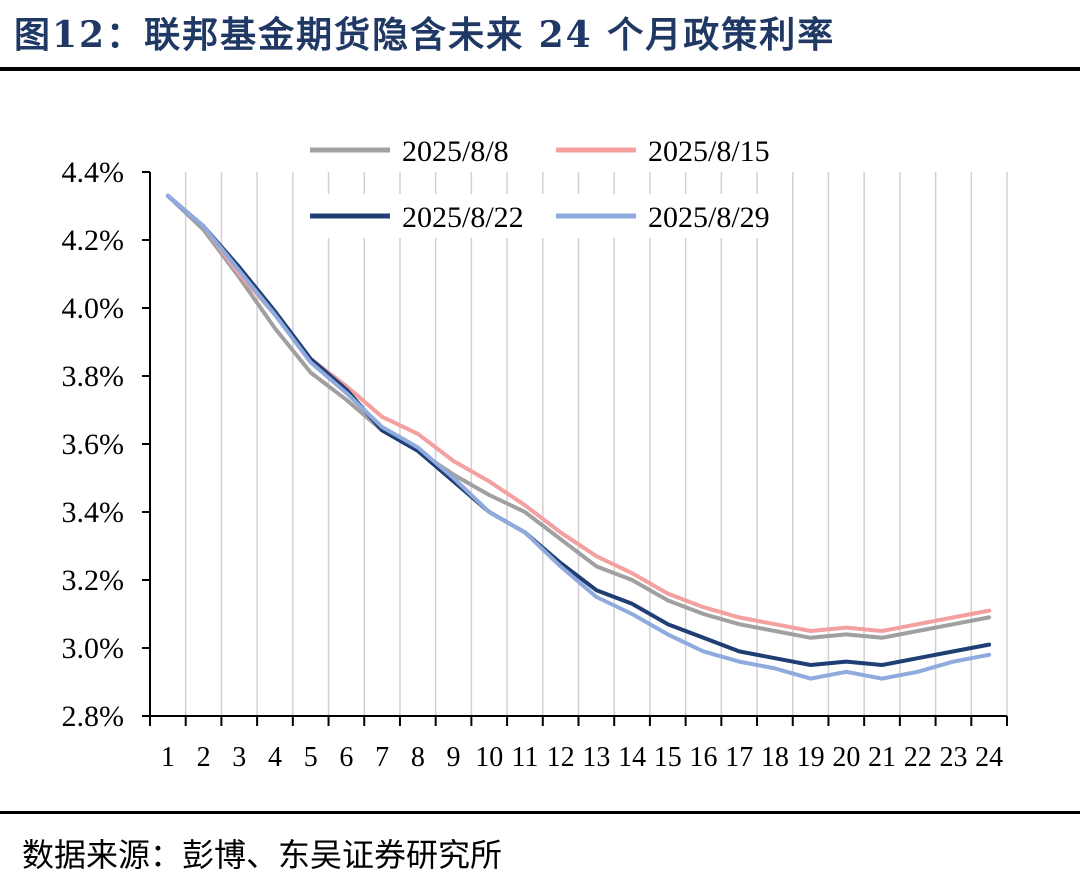 The height and width of the screenshot is (882, 1080). What do you see at coordinates (93, 308) in the screenshot?
I see `y-tick-label: 4.0%` at bounding box center [93, 308].